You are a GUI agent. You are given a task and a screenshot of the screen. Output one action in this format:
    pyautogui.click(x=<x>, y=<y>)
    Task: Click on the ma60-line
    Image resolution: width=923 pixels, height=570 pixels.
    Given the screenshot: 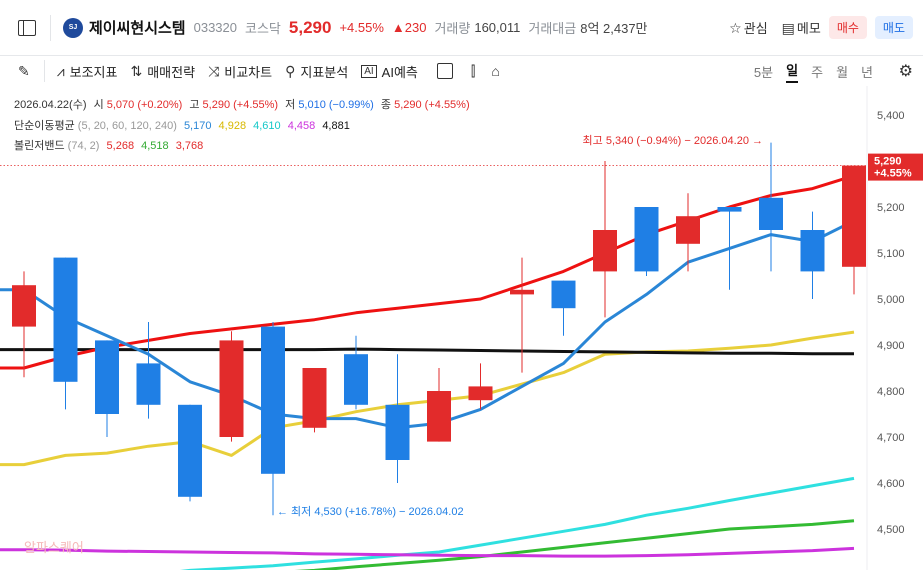 What is the action you would take?
    pyautogui.click(x=517, y=523)
    